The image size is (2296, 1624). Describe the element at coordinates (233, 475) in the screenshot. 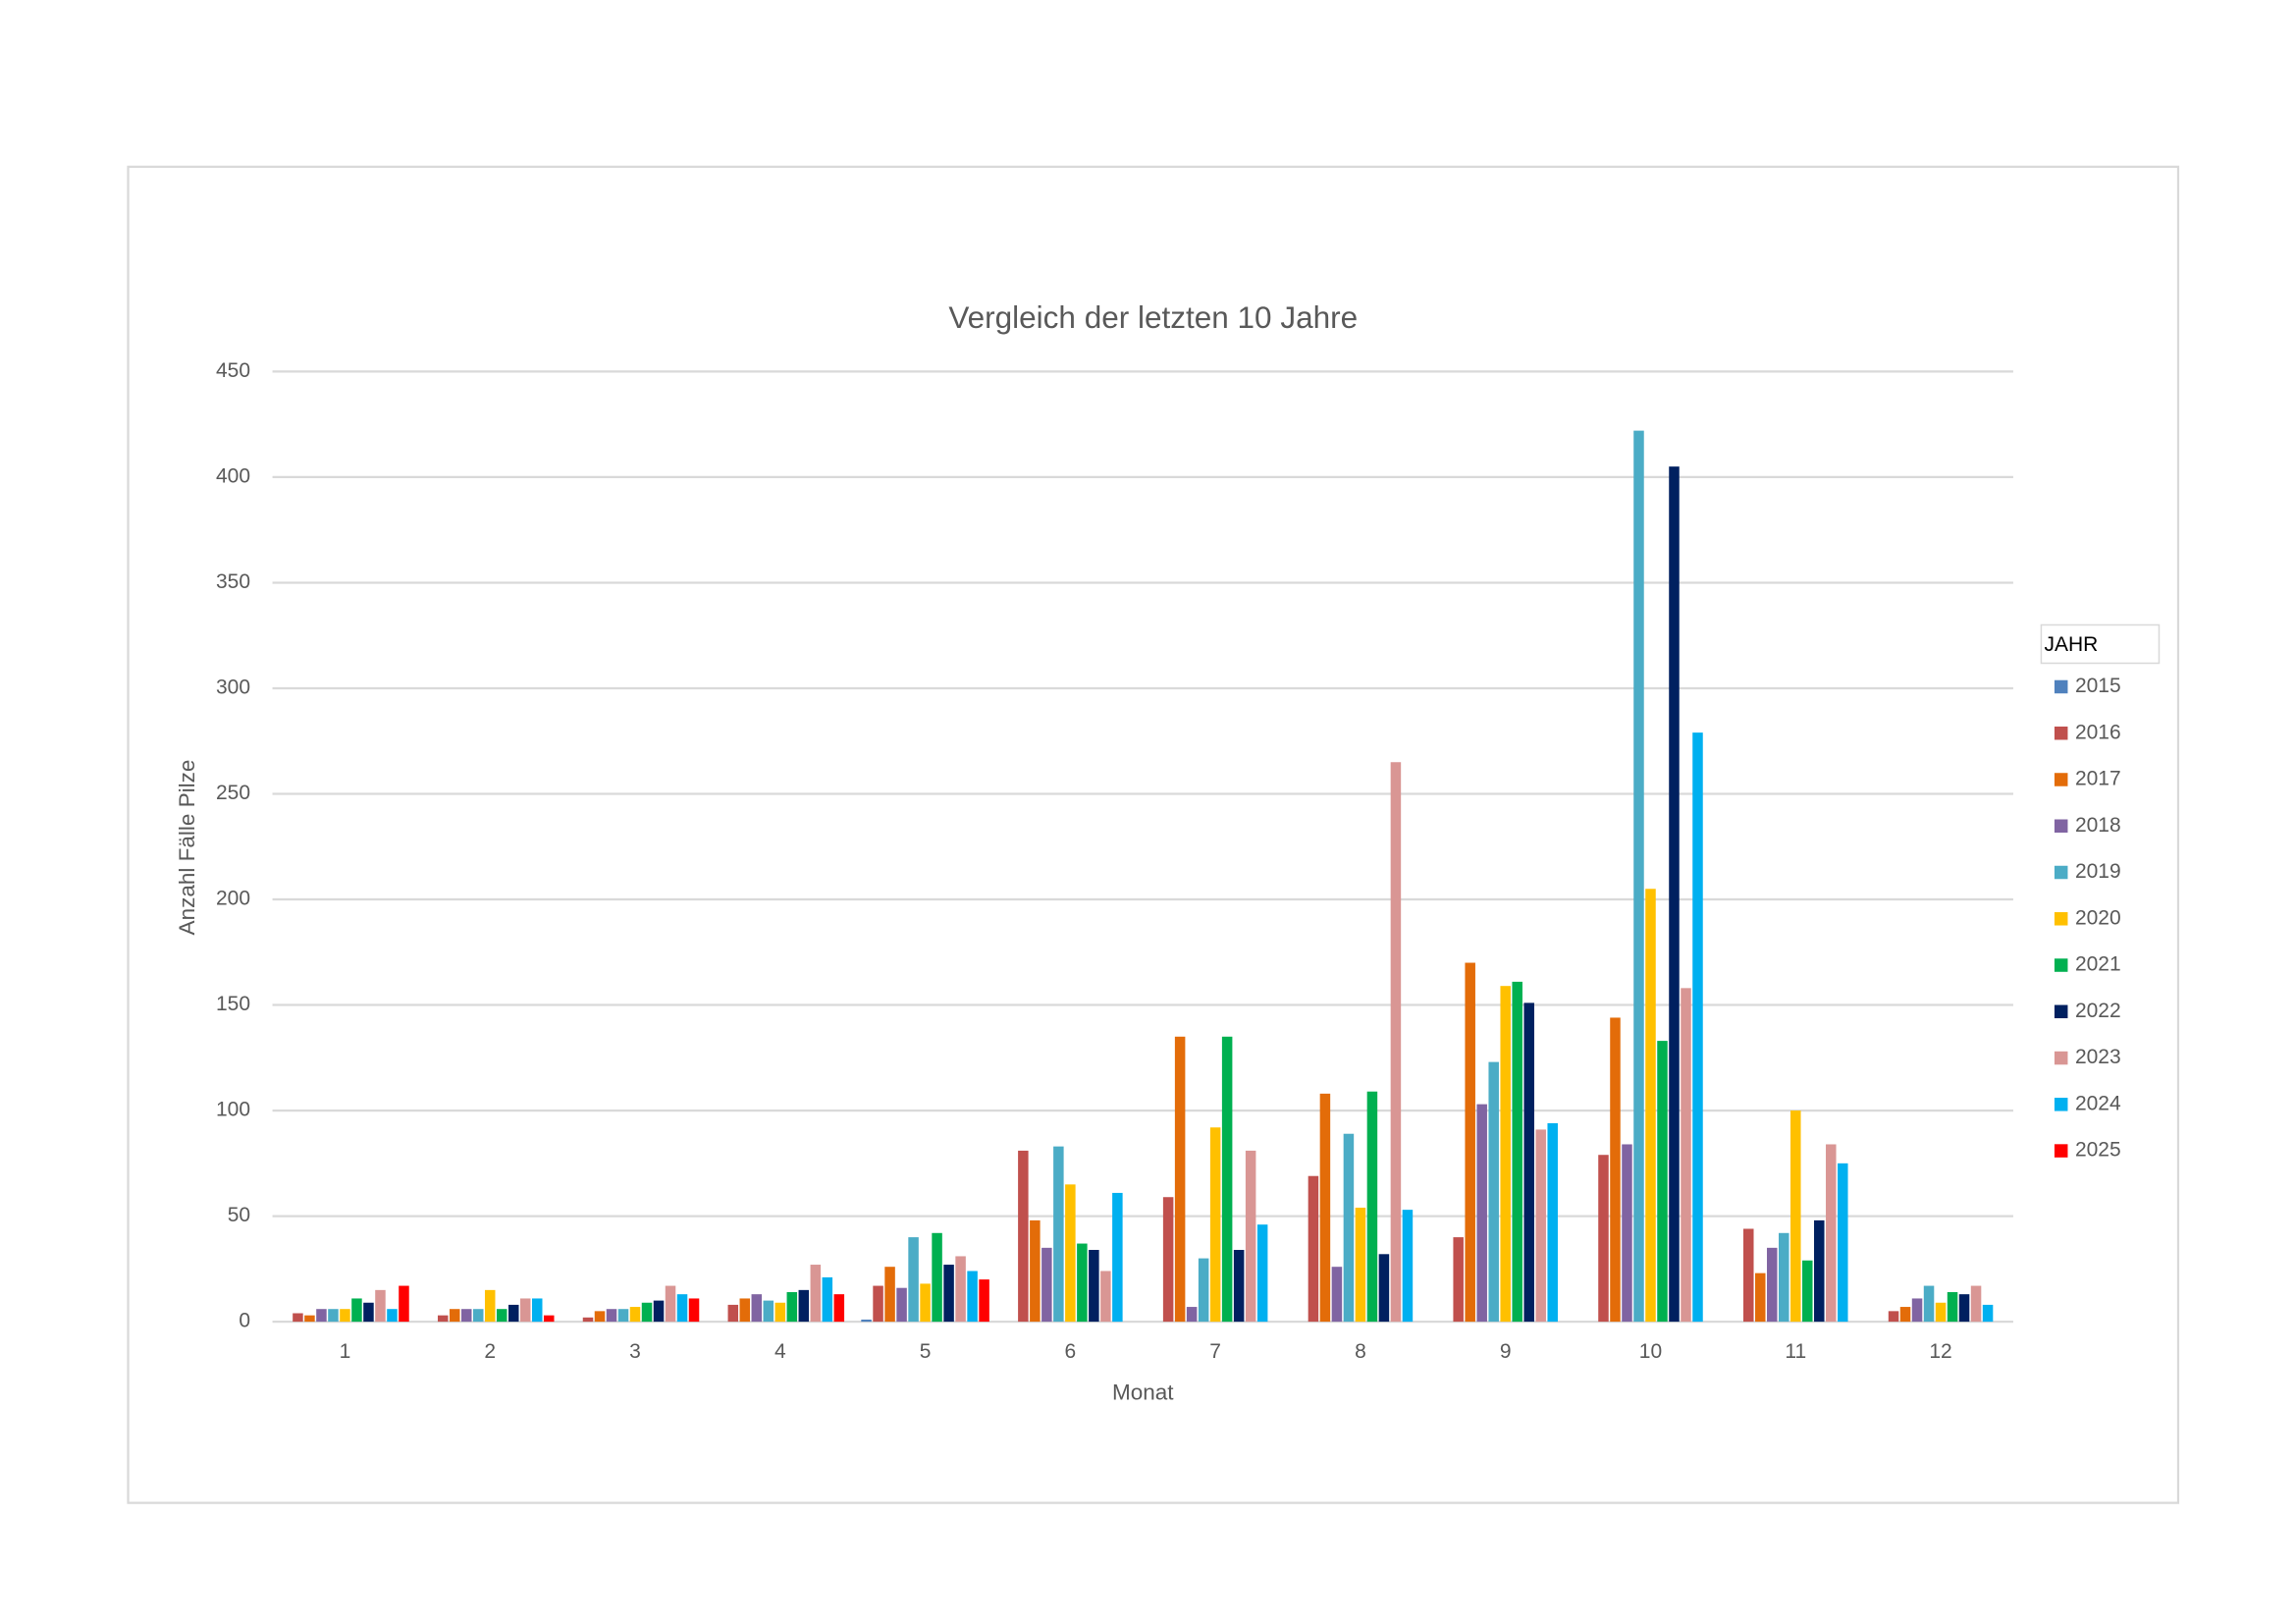

I see `y-tick-label: 400` at that location.